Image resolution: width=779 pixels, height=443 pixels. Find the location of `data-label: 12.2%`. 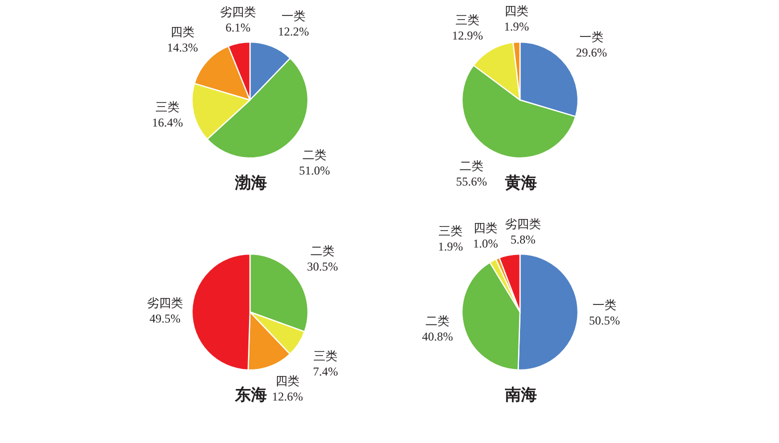

data-label: 12.2% is located at coordinates (293, 31).